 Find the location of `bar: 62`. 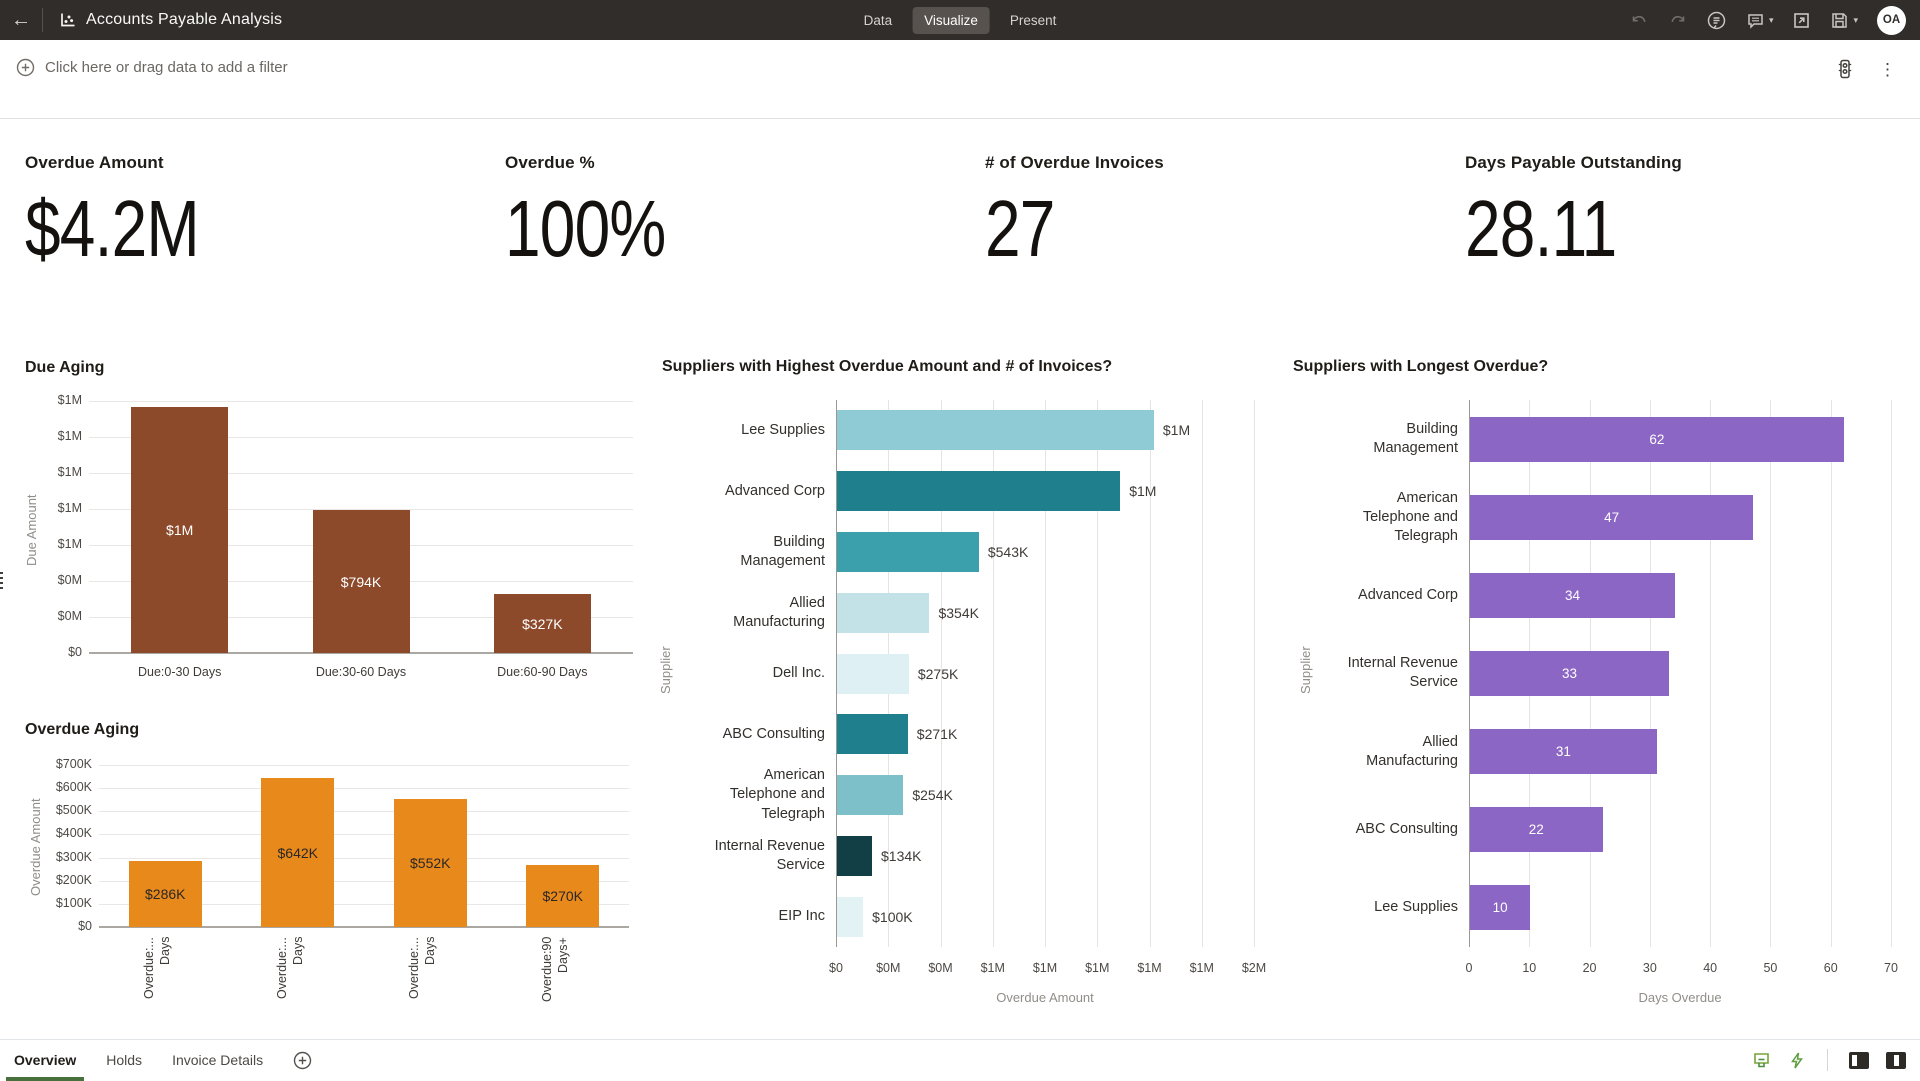

bar: 62 is located at coordinates (1657, 439).